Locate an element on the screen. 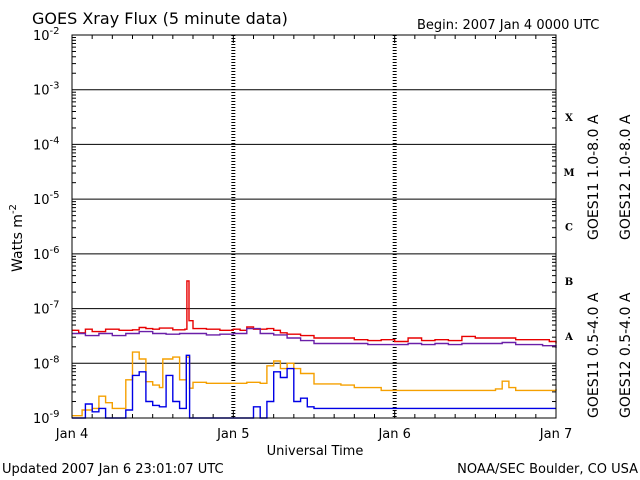 The height and width of the screenshot is (480, 640). flare-class-label: B is located at coordinates (569, 282).